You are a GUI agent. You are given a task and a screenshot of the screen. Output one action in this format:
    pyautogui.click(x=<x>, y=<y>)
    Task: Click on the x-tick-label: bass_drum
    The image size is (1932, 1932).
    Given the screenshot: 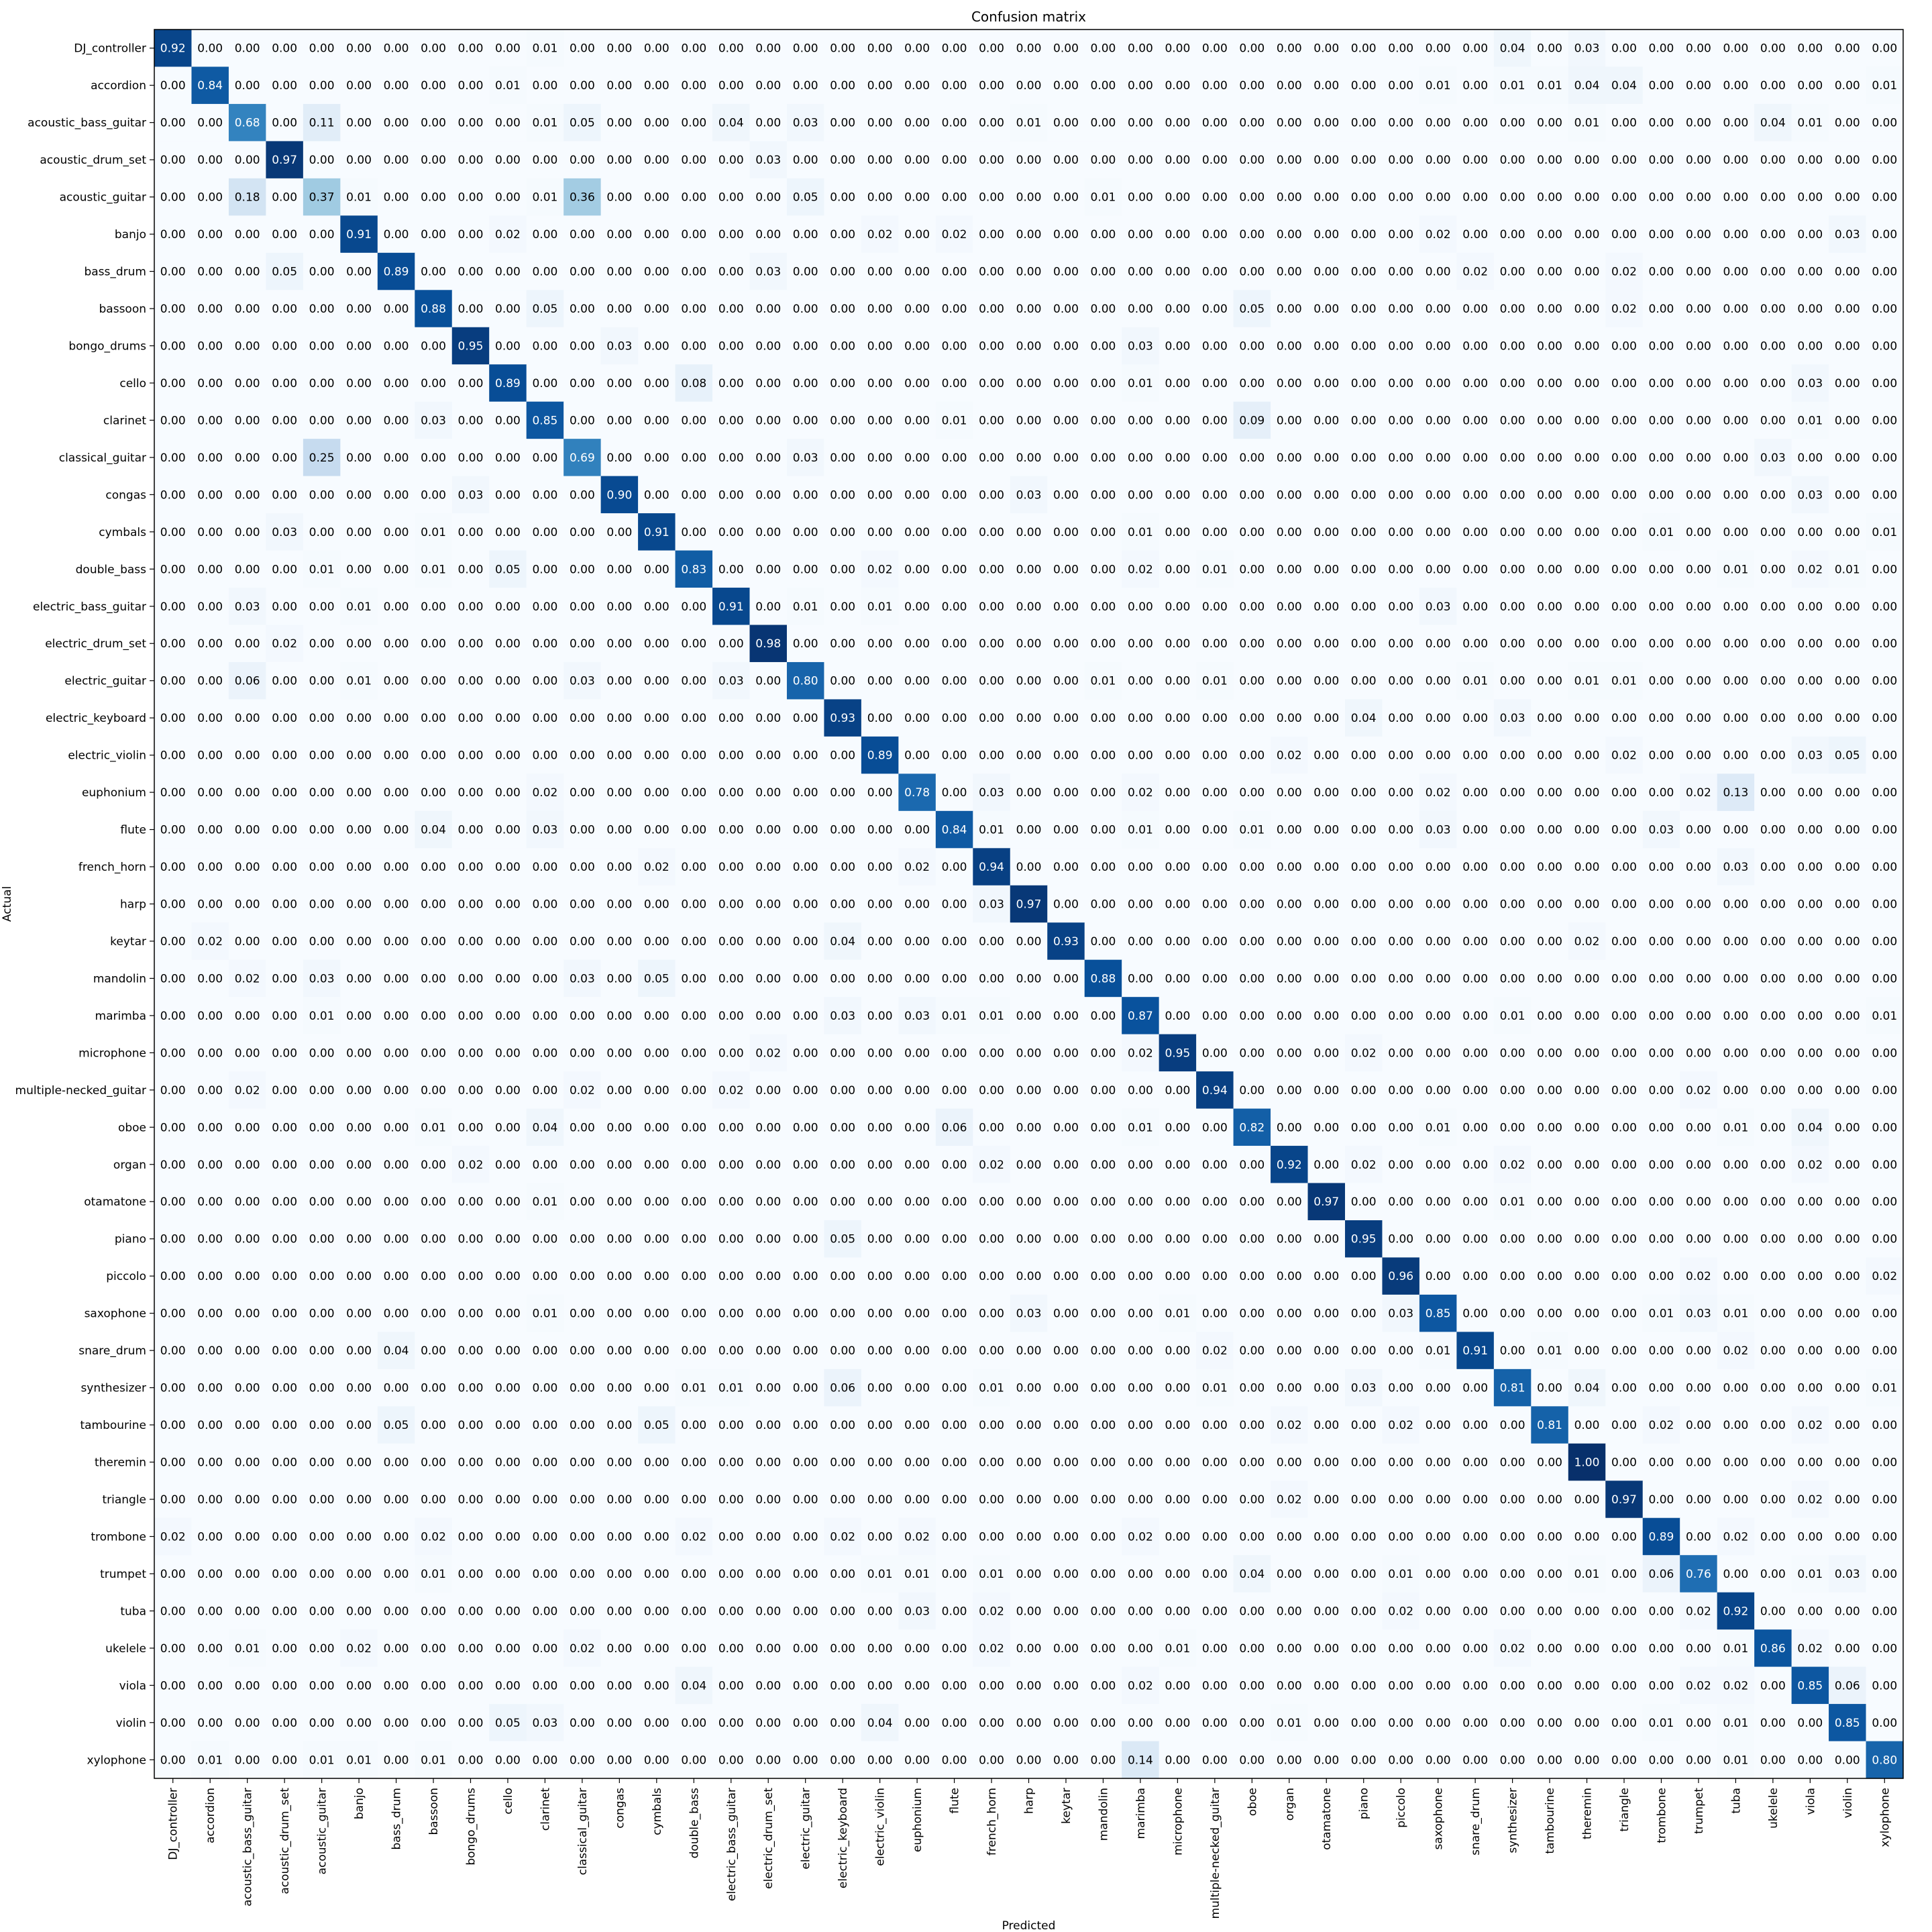 What is the action you would take?
    pyautogui.click(x=397, y=1819)
    